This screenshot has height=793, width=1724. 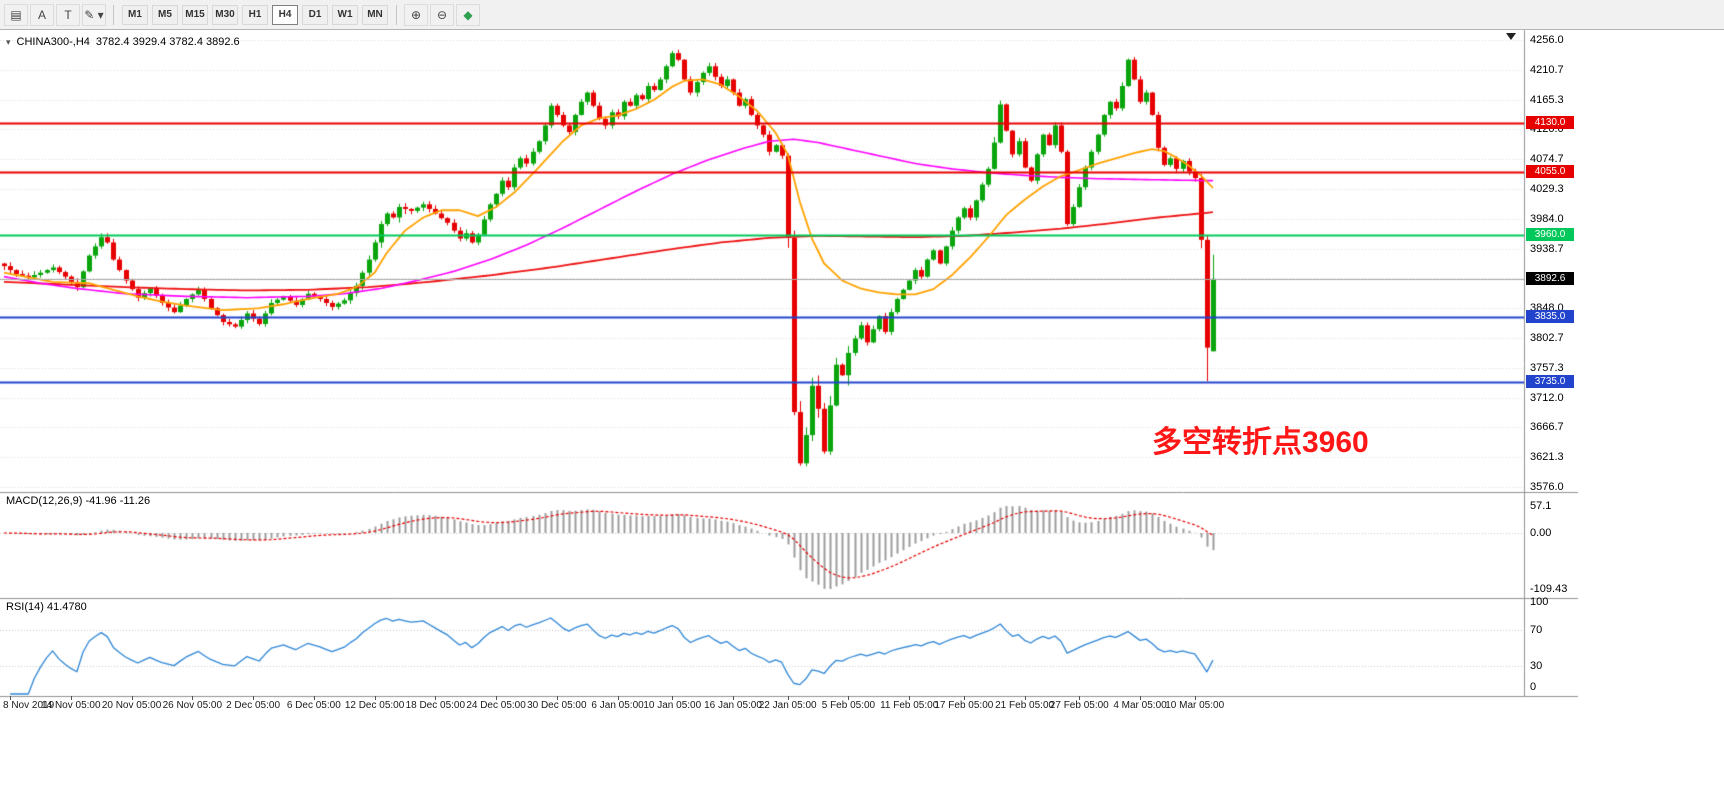 I want to click on cursor-tool-button: A, so click(x=42, y=14).